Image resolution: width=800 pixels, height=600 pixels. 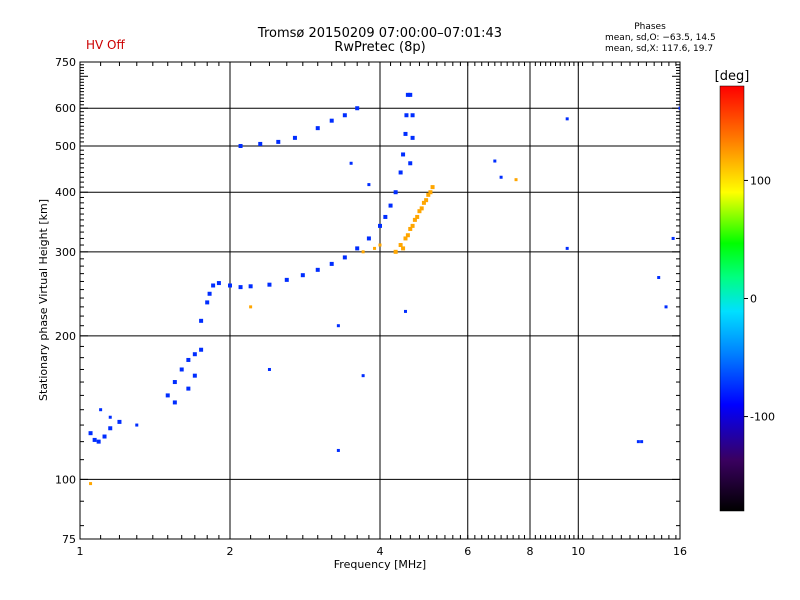 I want to click on colorbar-ticks: 100 0 -100, so click(x=759, y=299).